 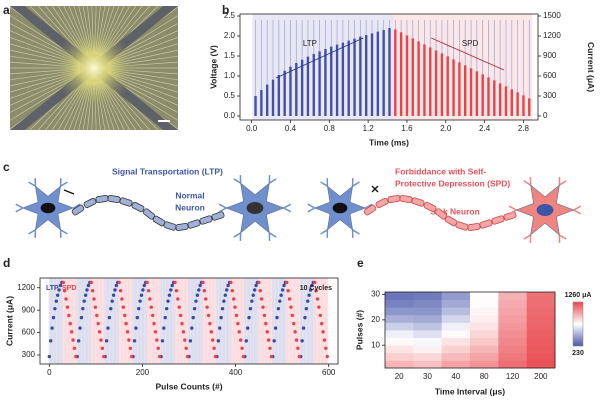 I want to click on y-tick-label: 900, so click(x=550, y=55).